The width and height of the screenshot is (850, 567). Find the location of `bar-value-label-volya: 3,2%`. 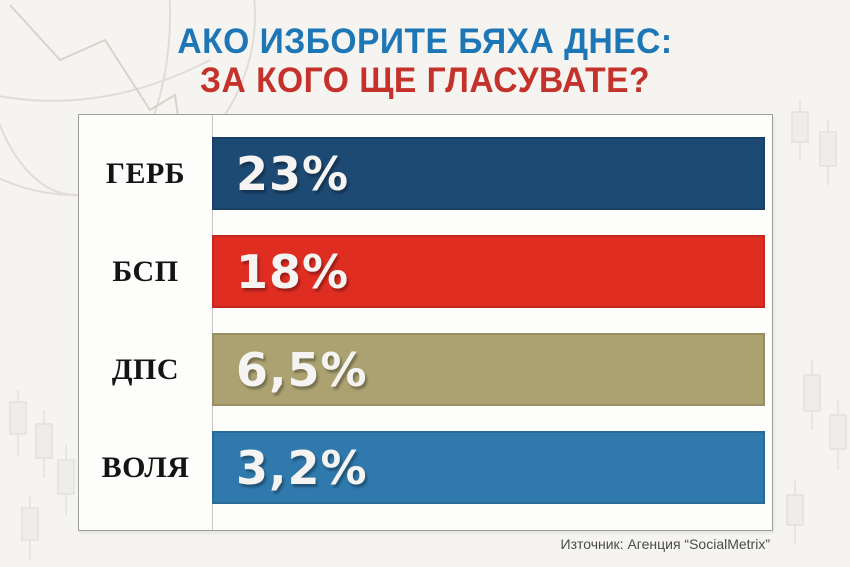

bar-value-label-volya: 3,2% is located at coordinates (302, 467).